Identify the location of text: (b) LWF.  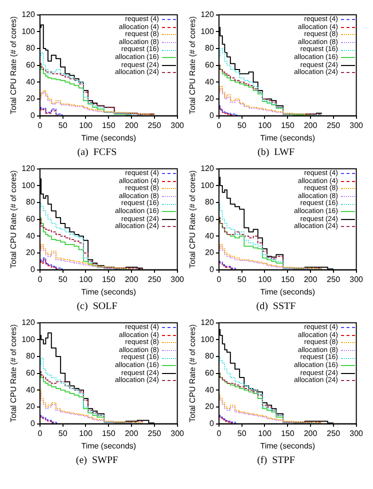
(276, 152).